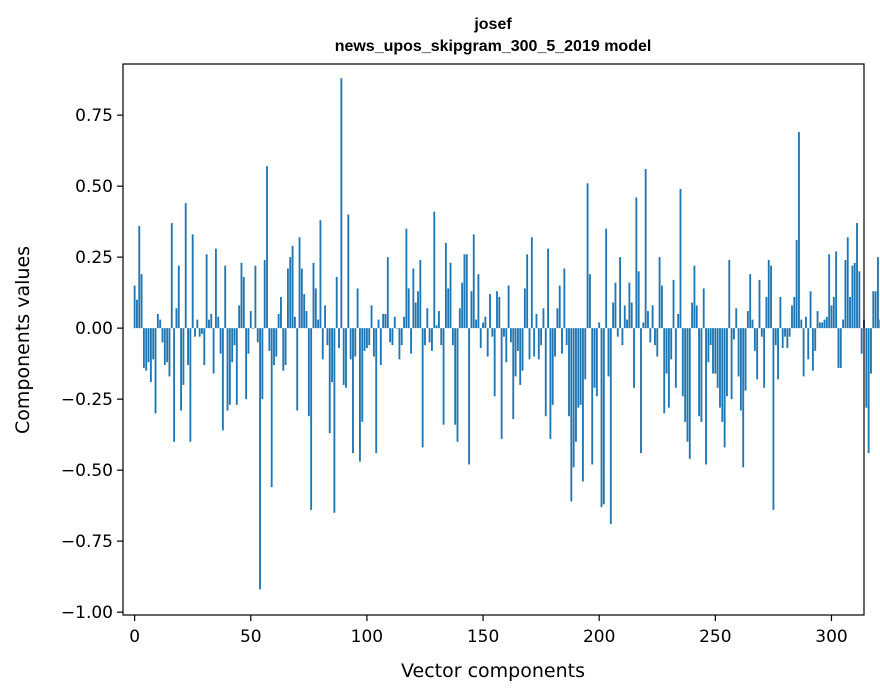  I want to click on x-tick-label: 50, so click(251, 637).